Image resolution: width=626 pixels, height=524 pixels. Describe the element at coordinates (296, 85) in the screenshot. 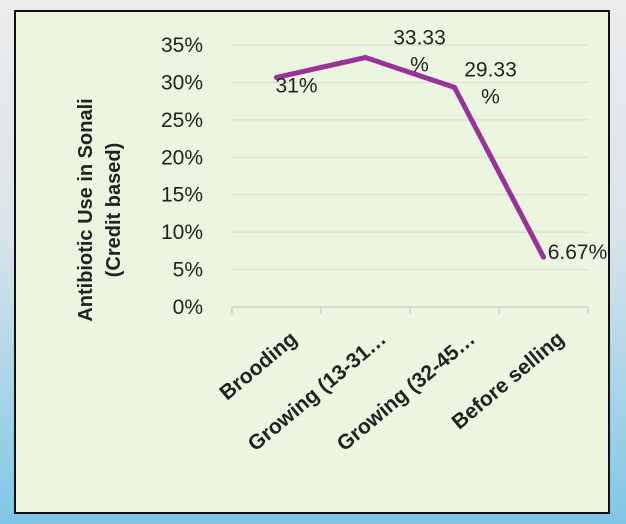

I see `data-label: 31%` at that location.